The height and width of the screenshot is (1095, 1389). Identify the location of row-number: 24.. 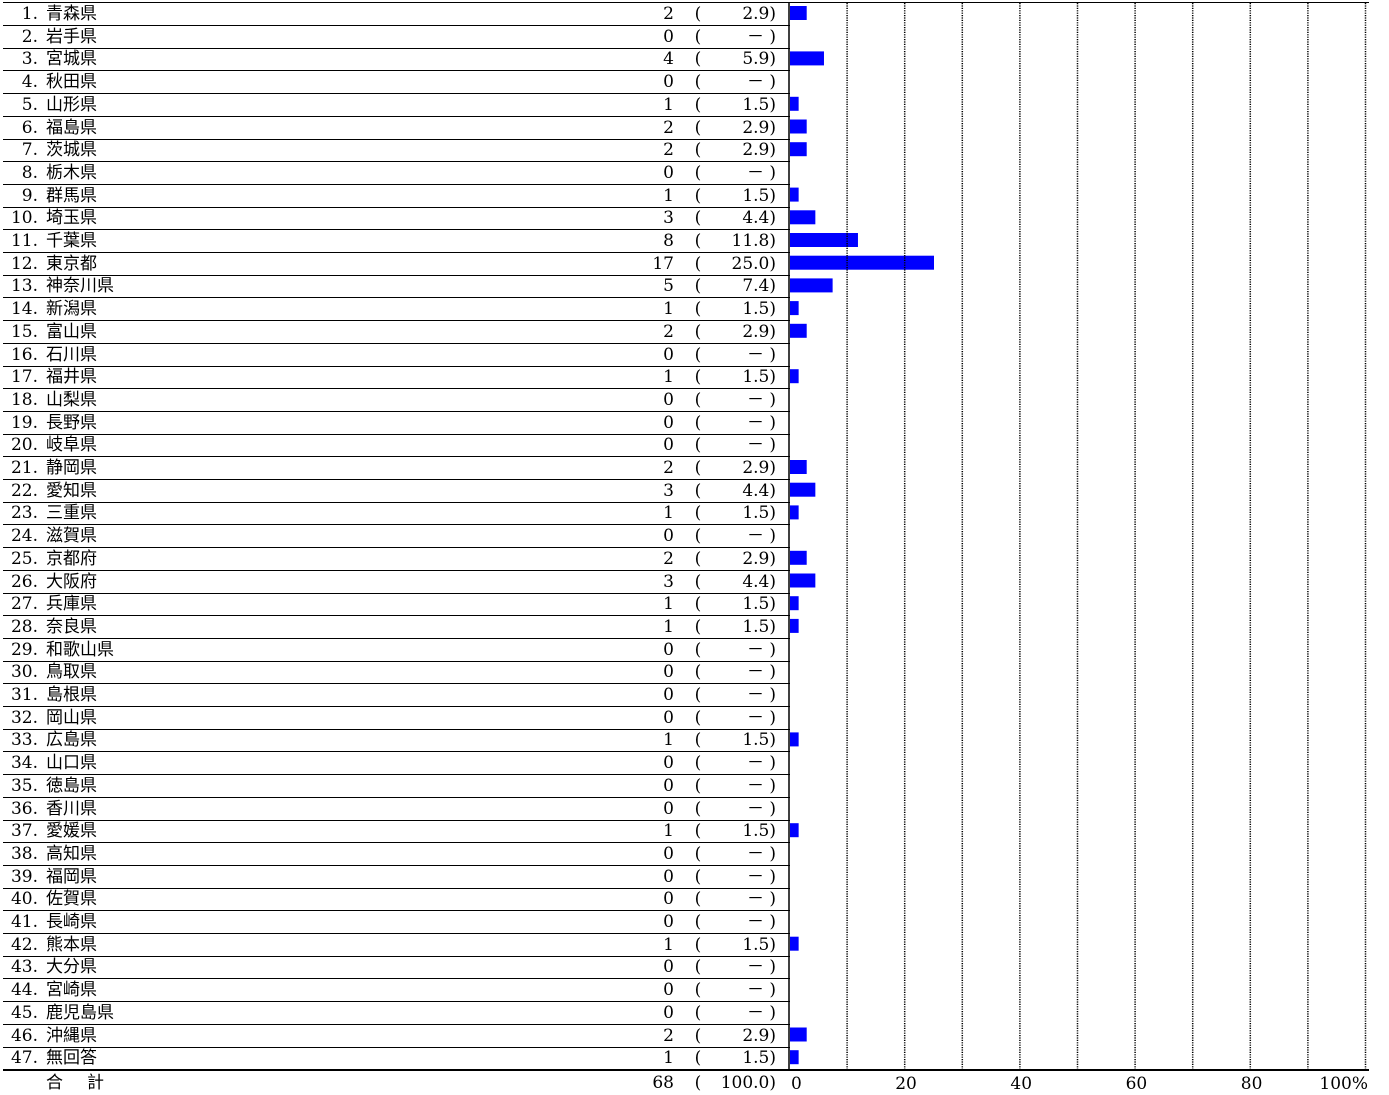
(24, 536).